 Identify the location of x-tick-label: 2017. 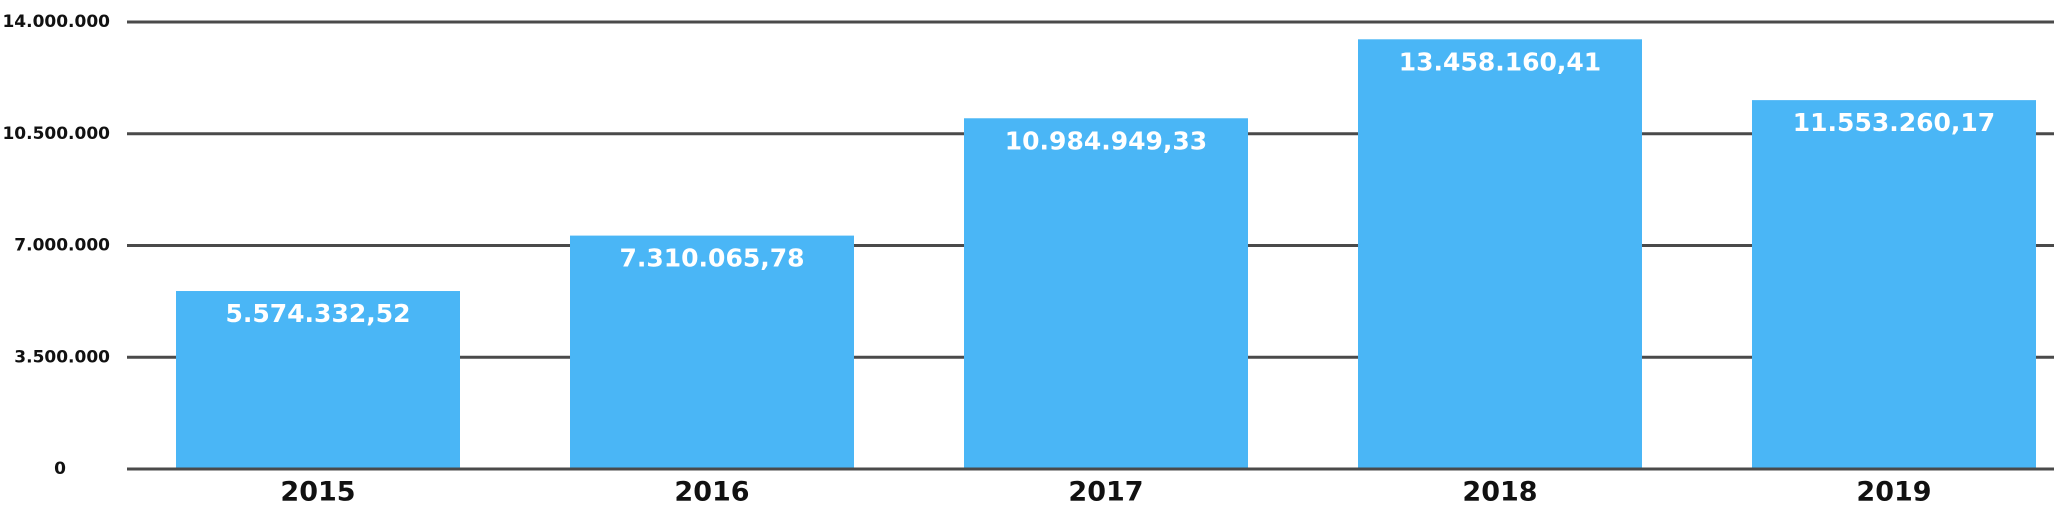
(1105, 492).